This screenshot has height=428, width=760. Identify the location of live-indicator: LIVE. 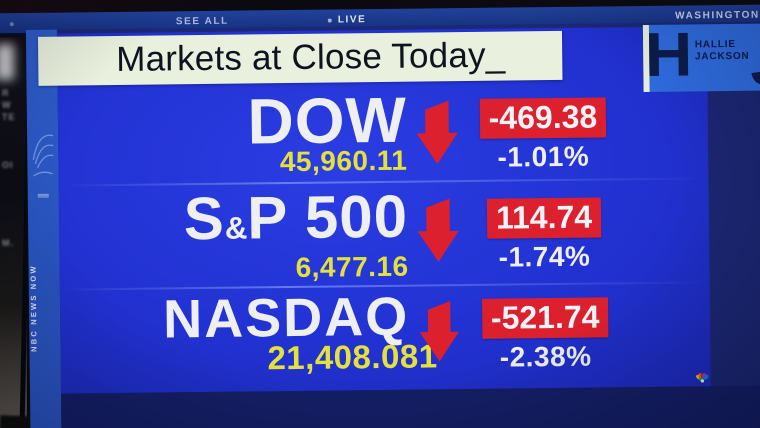
(347, 20).